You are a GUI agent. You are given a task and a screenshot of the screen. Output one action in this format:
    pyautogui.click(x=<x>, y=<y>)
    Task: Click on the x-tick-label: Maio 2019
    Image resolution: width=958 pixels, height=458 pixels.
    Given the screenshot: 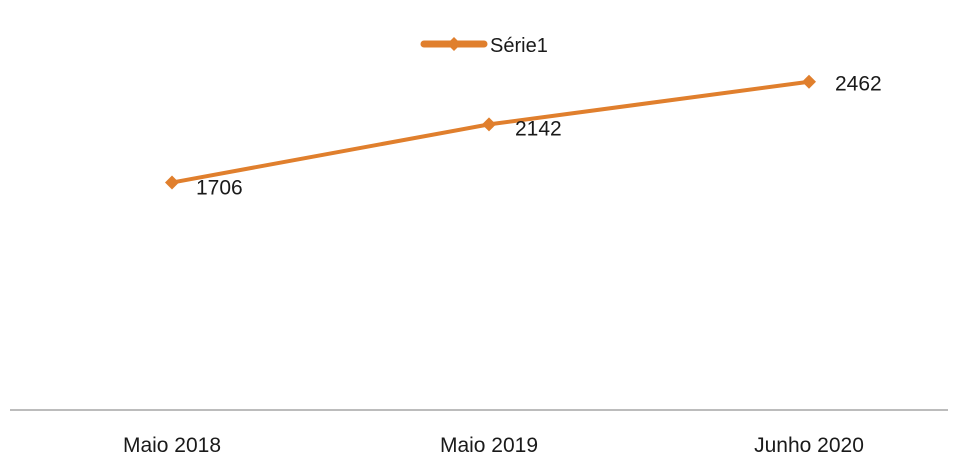 What is the action you would take?
    pyautogui.click(x=489, y=445)
    